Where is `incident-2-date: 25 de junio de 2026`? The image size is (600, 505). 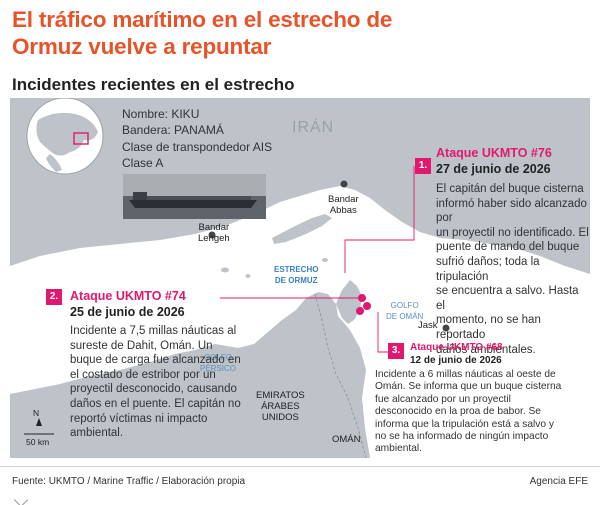 incident-2-date: 25 de junio de 2026 is located at coordinates (127, 312).